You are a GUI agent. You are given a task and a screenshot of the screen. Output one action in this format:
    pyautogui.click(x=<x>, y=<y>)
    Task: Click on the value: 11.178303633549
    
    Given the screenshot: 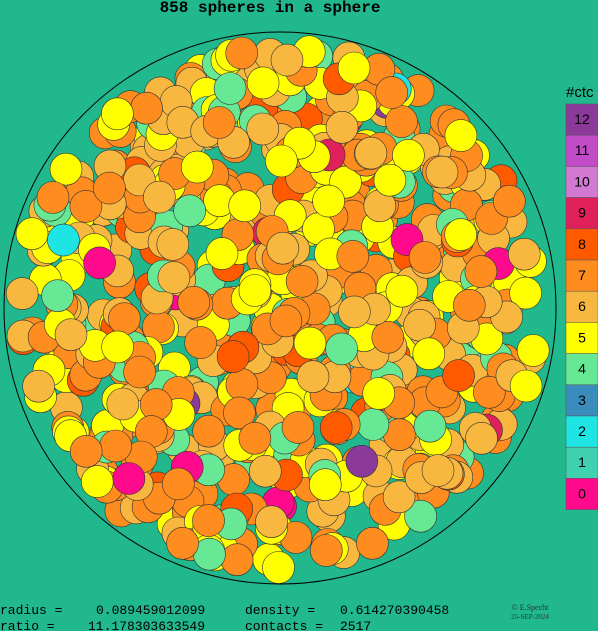 What is the action you would take?
    pyautogui.click(x=146, y=625)
    